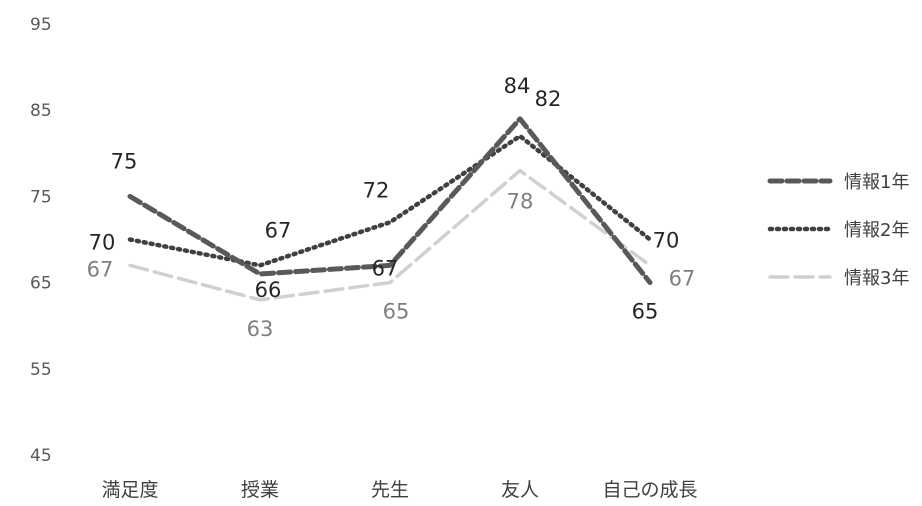 Image resolution: width=922 pixels, height=506 pixels. What do you see at coordinates (41, 197) in the screenshot?
I see `y-tick-label: 75` at bounding box center [41, 197].